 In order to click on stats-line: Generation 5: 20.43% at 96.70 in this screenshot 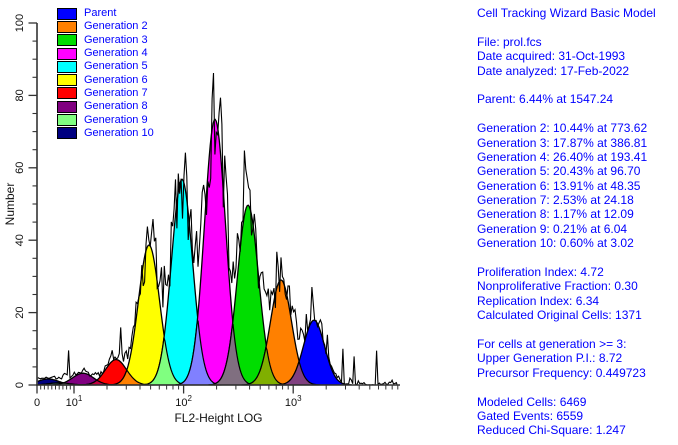, I will do `click(559, 171)`.